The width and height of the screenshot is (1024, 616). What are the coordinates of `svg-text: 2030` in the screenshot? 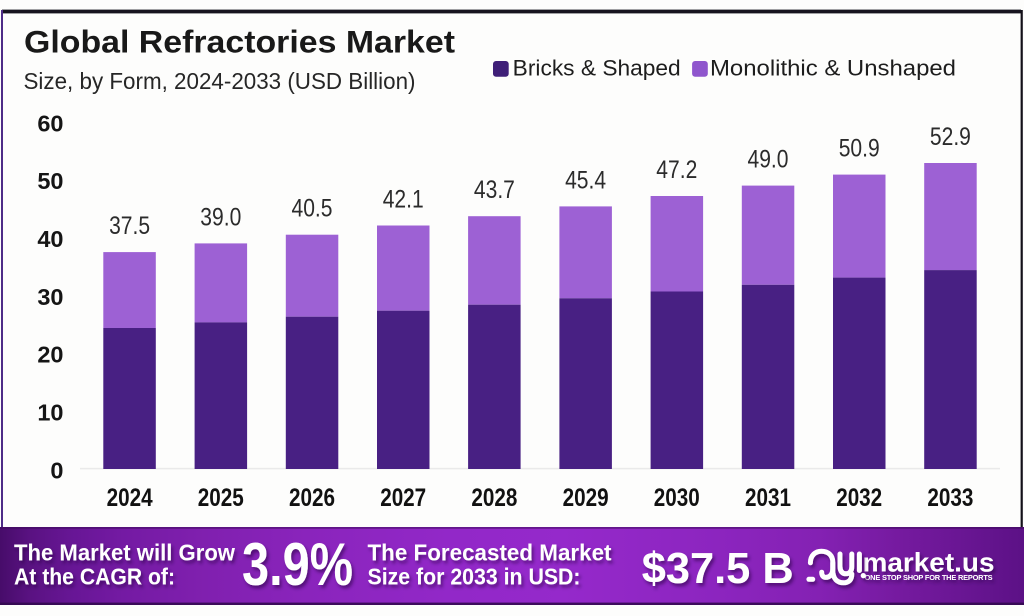 It's located at (677, 498).